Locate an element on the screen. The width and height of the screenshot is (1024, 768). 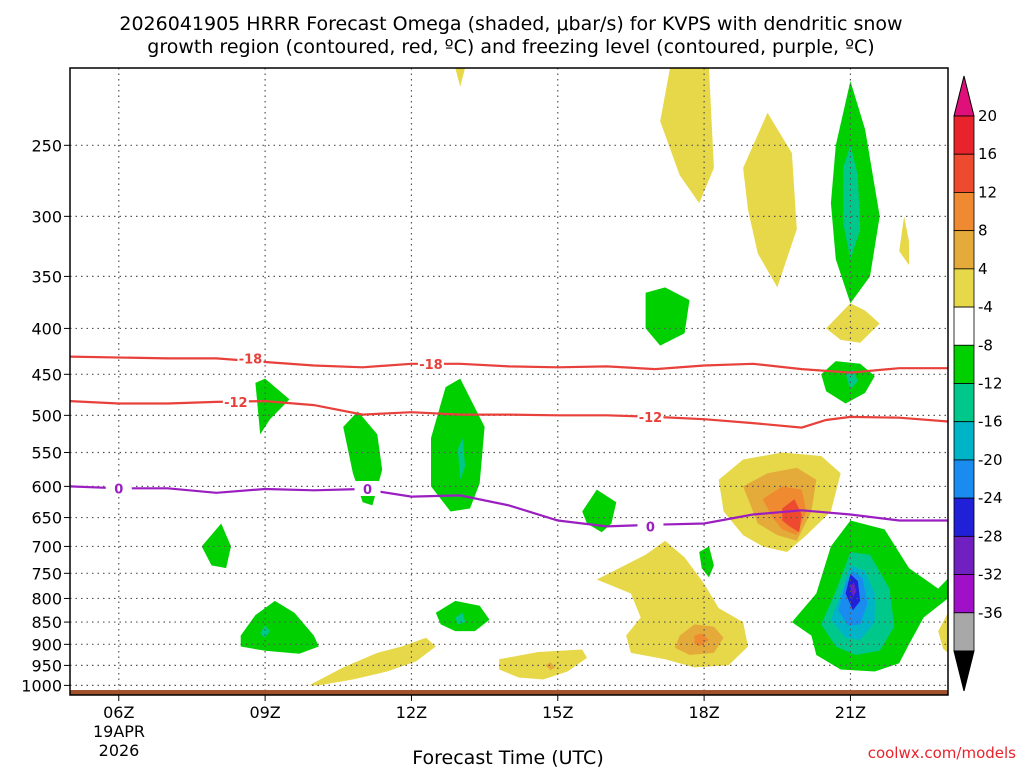
ytick-label-300: 300 is located at coordinates (46, 216).